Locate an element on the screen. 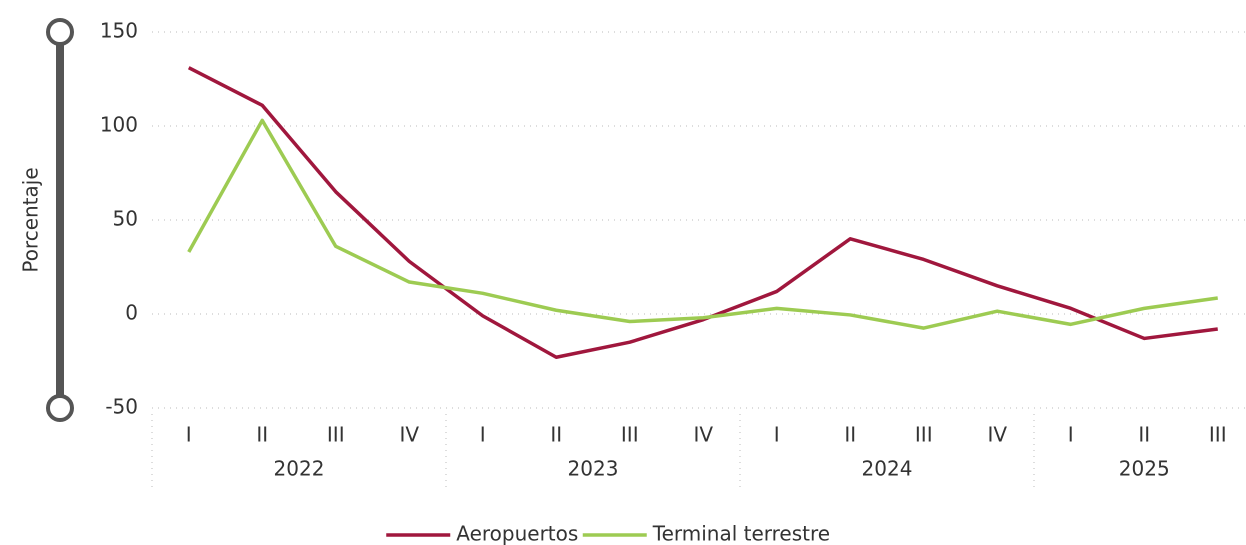 The height and width of the screenshot is (545, 1246). y-tick-label: -50 is located at coordinates (121, 407).